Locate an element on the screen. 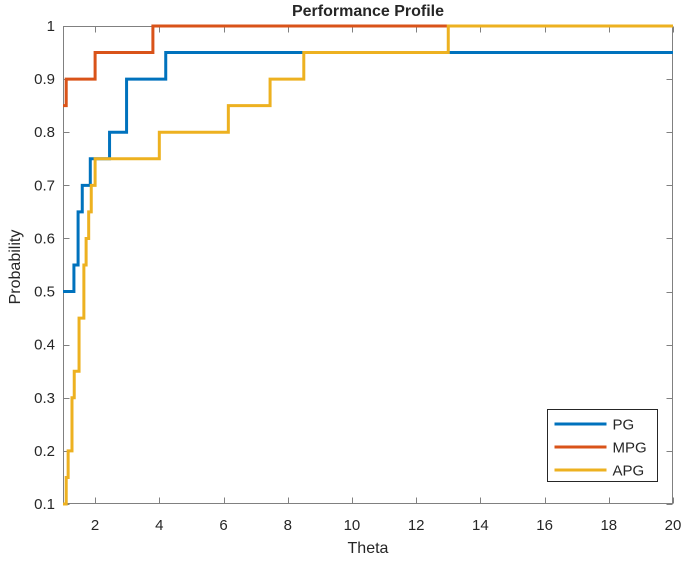 Image resolution: width=685 pixels, height=565 pixels. x-tick-label: 4 is located at coordinates (159, 525).